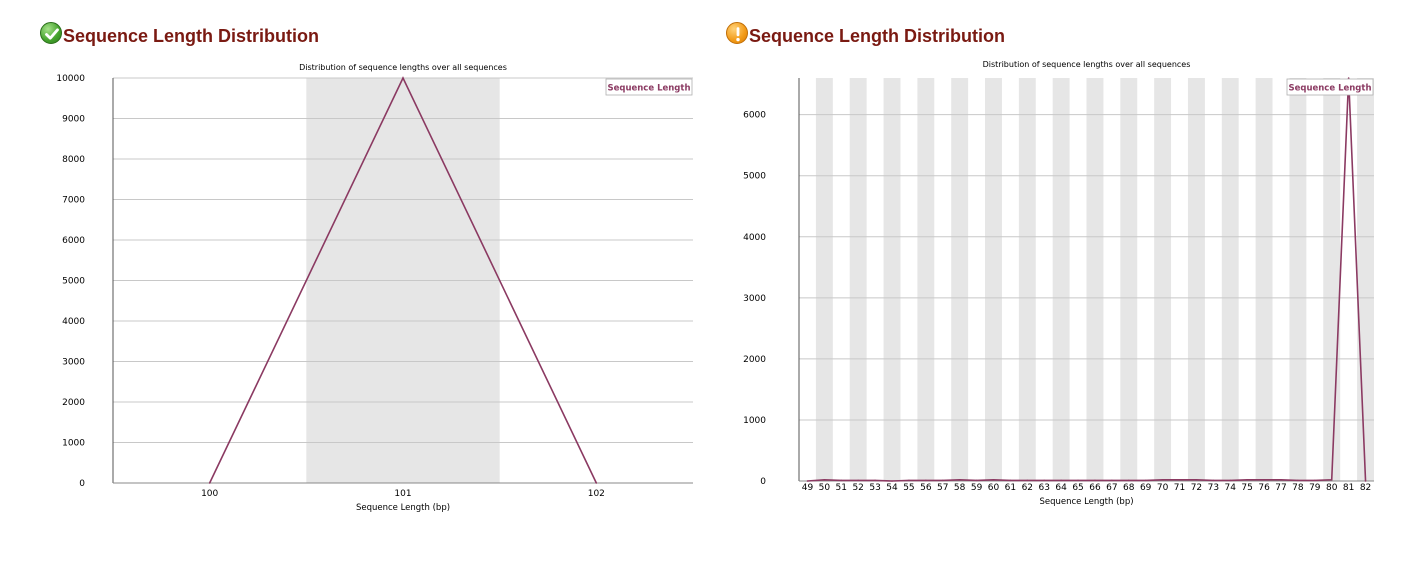 The image size is (1412, 566). I want to click on check-icon, so click(51, 32).